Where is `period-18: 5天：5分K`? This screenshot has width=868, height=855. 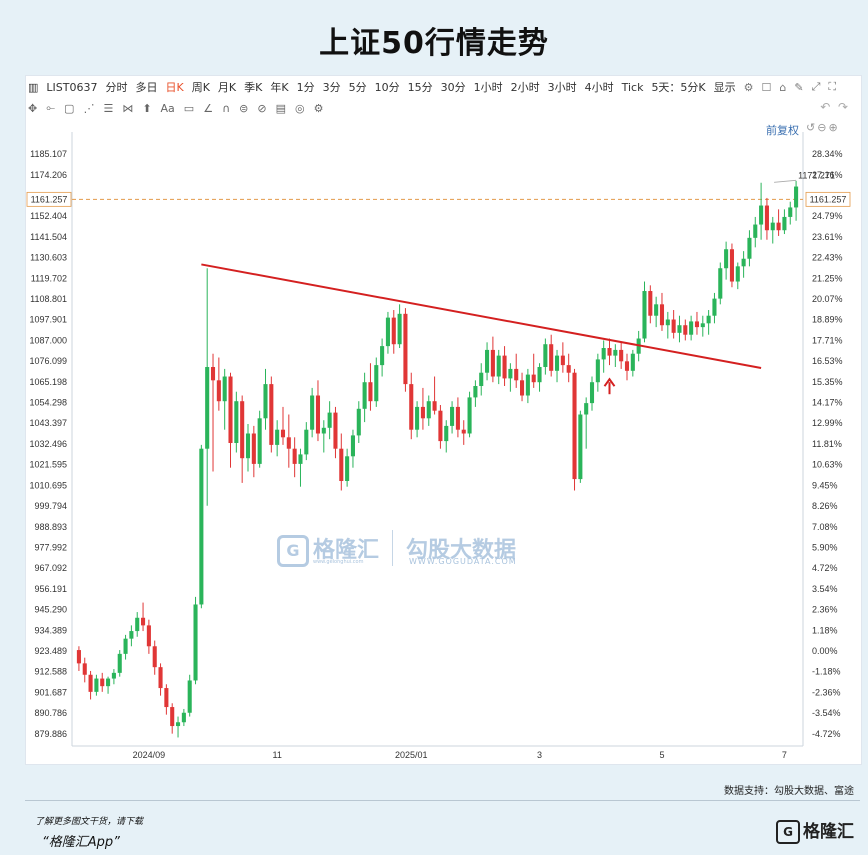
period-18: 5天：5分K is located at coordinates (678, 87).